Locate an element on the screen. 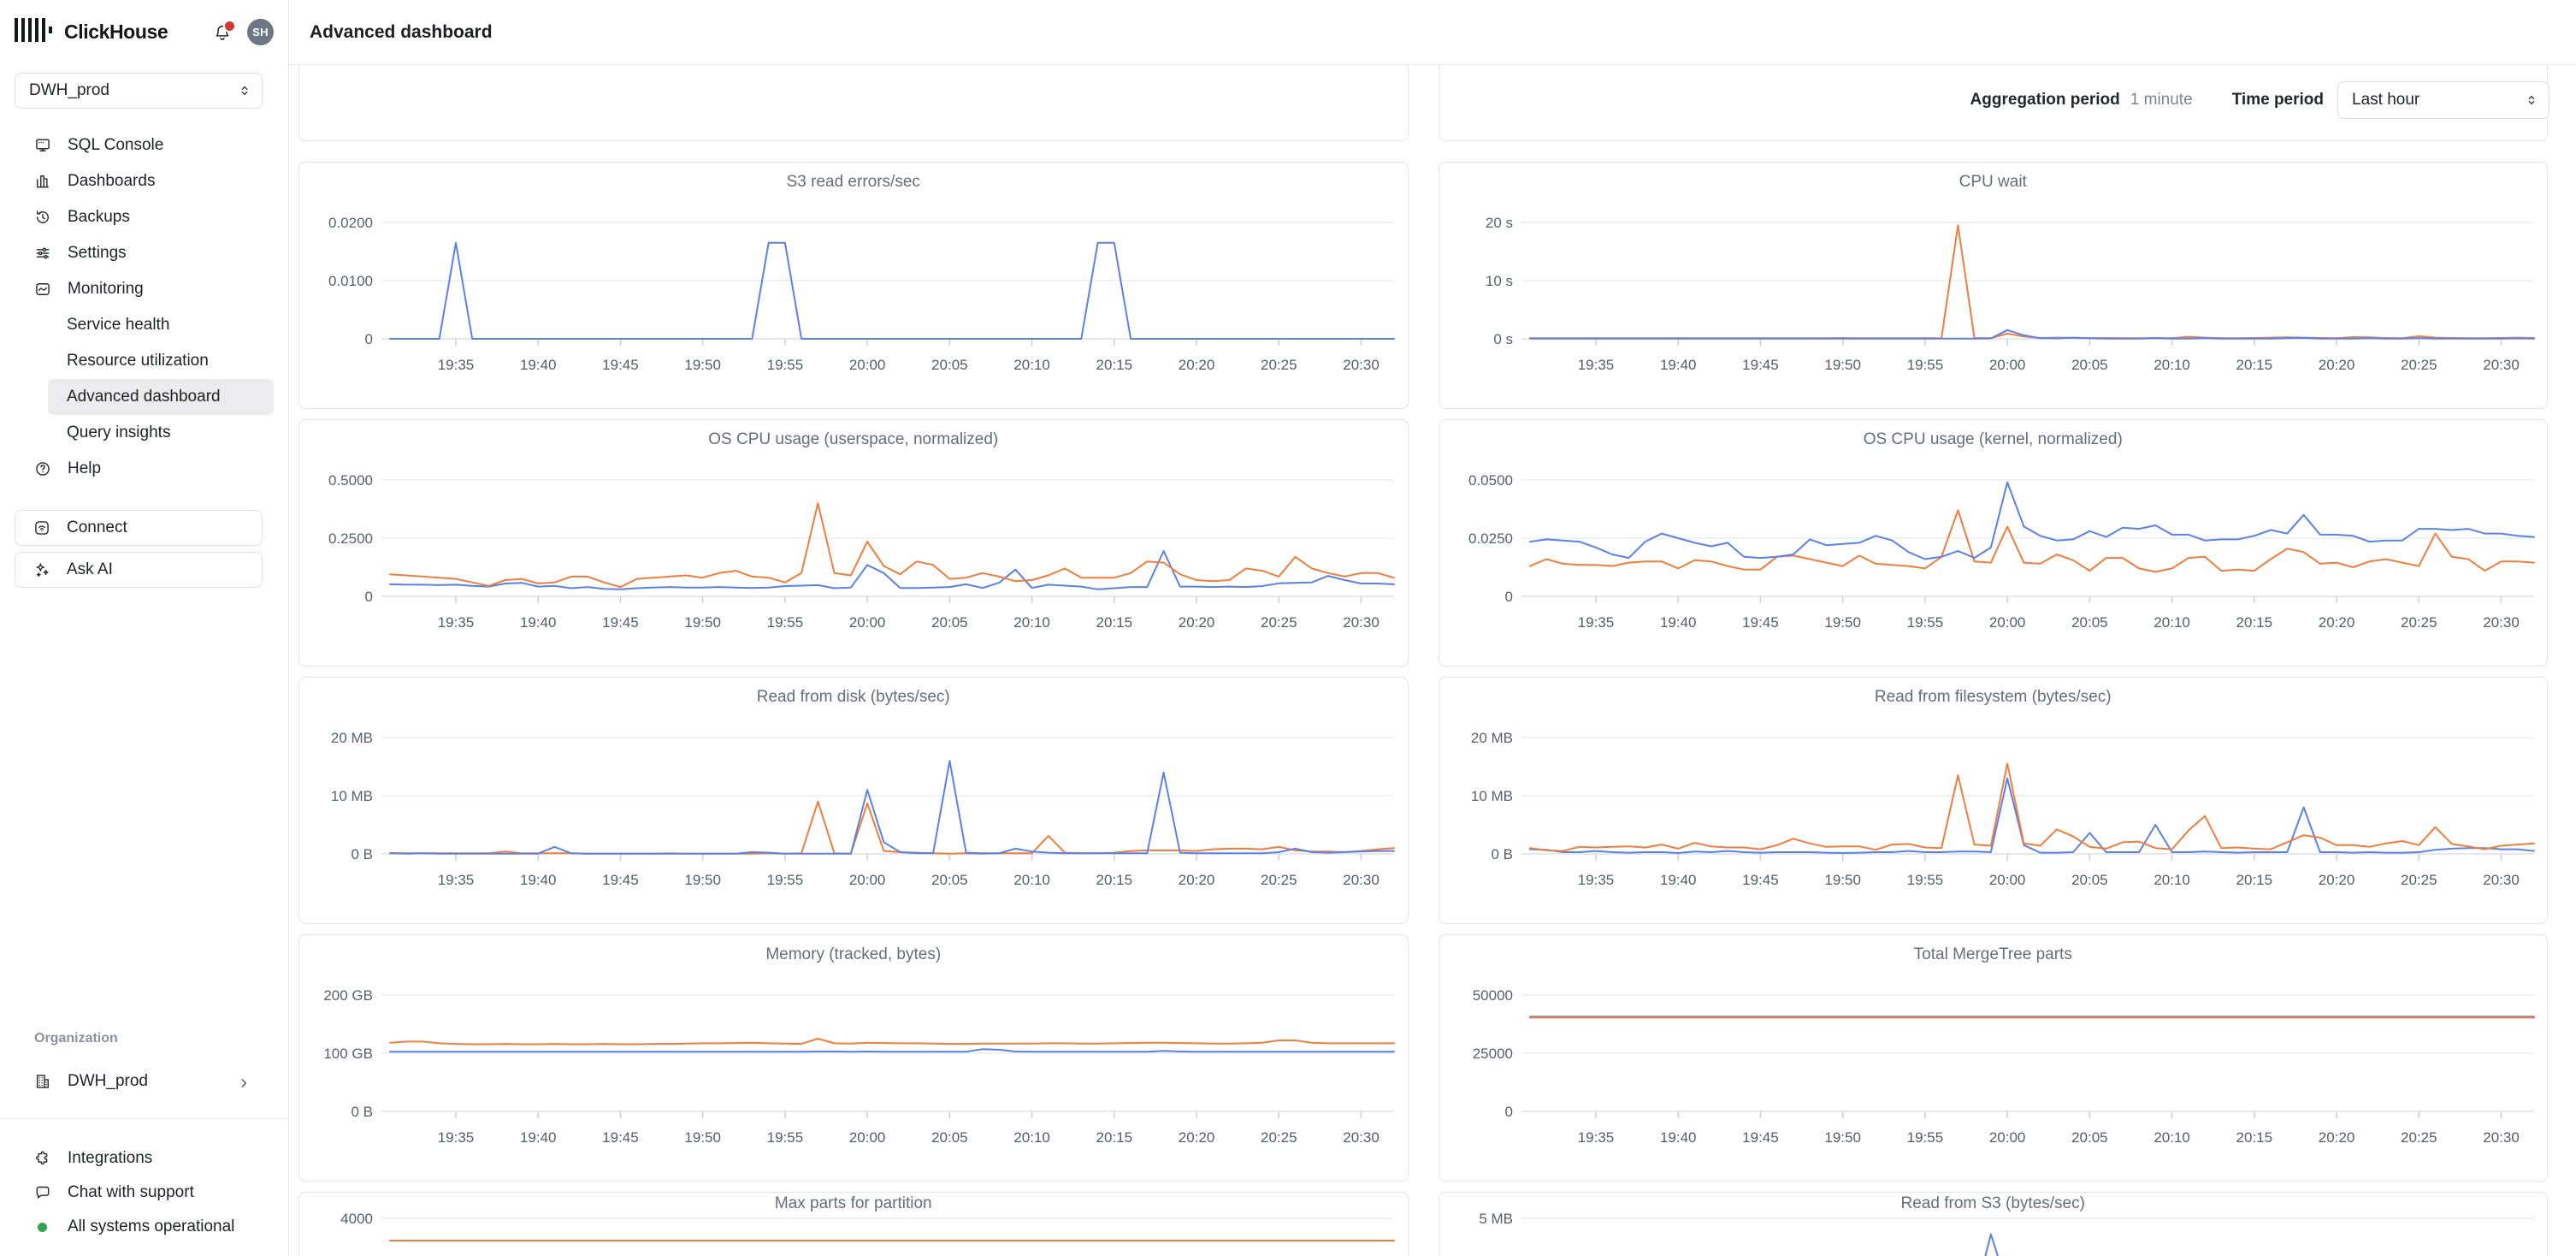  sidebar-item-sql-console: SQL Console is located at coordinates (144, 145).